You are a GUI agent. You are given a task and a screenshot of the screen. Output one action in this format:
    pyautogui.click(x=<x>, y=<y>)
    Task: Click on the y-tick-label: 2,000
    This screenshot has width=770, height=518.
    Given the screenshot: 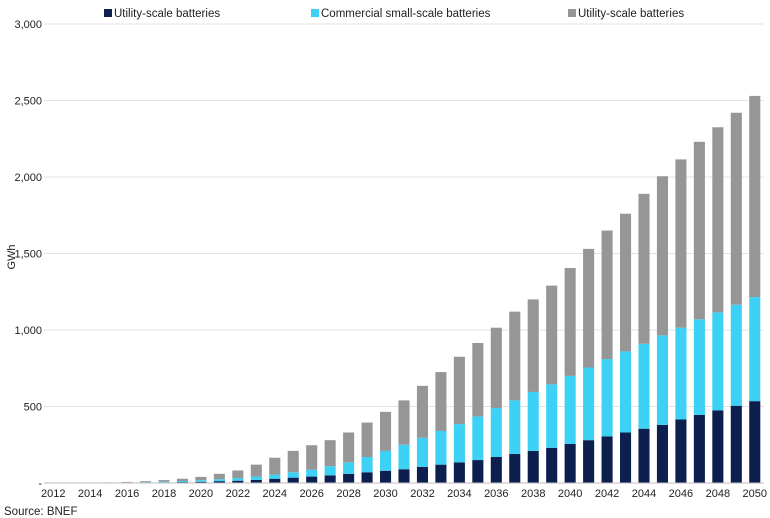 What is the action you would take?
    pyautogui.click(x=28, y=178)
    